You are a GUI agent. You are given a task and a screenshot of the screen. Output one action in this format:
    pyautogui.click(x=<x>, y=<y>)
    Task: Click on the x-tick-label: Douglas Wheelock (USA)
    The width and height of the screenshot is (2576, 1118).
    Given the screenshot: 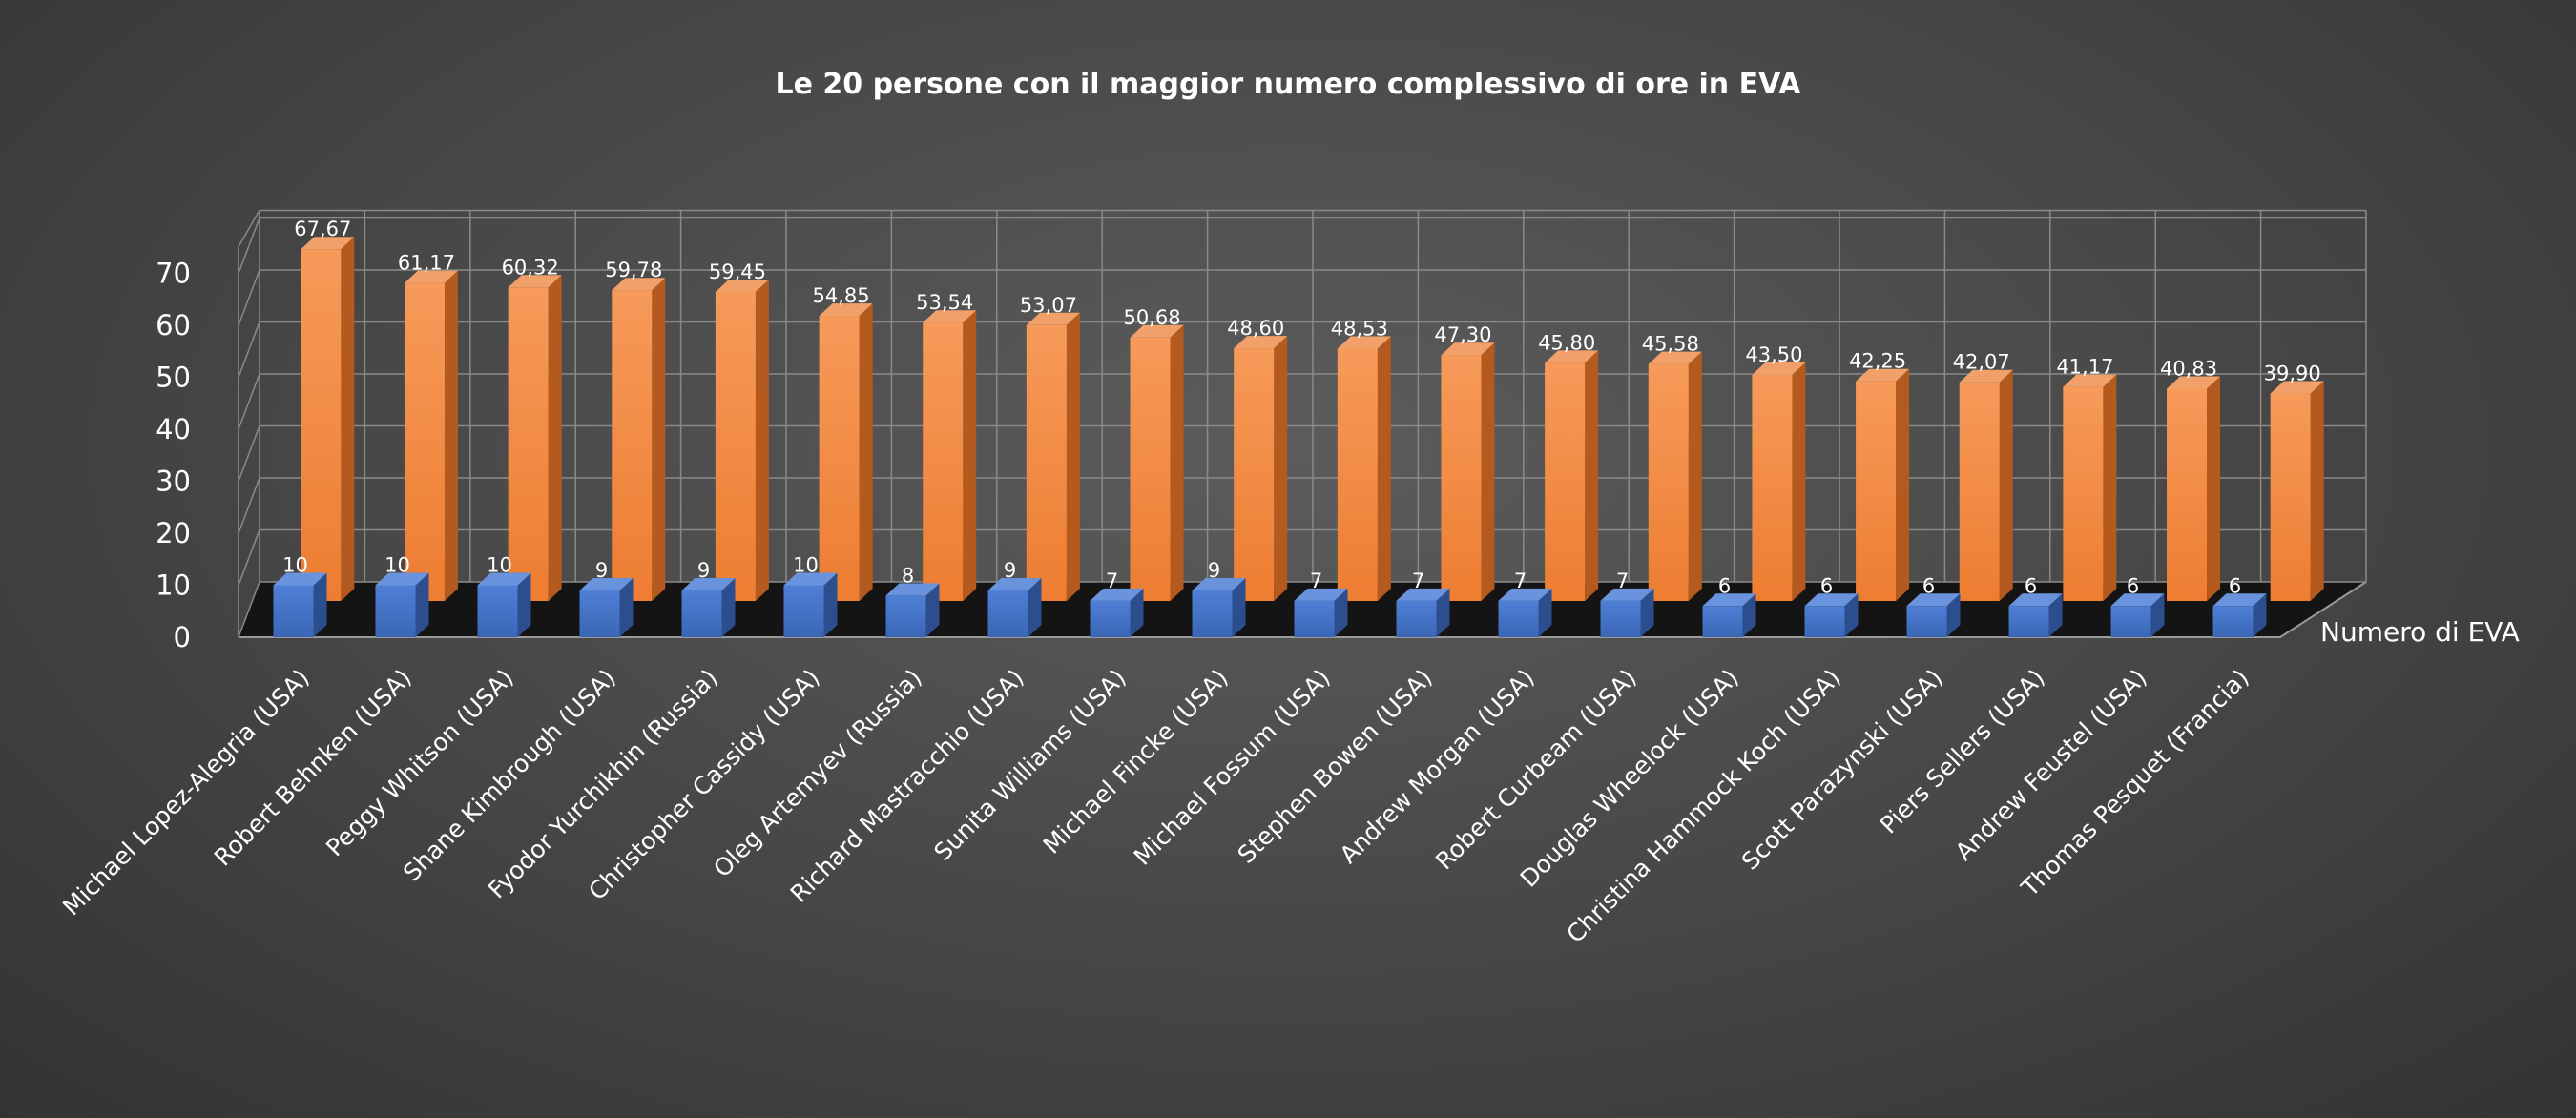 What is the action you would take?
    pyautogui.click(x=1629, y=778)
    